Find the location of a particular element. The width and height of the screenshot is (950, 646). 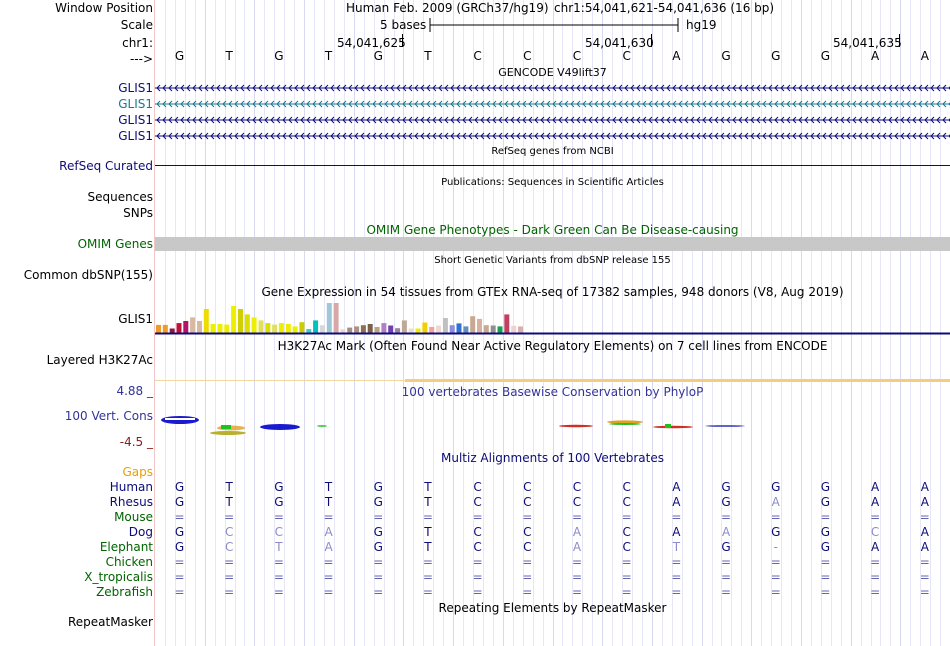

phylop-max-label: 4.88 _ is located at coordinates (134, 391).